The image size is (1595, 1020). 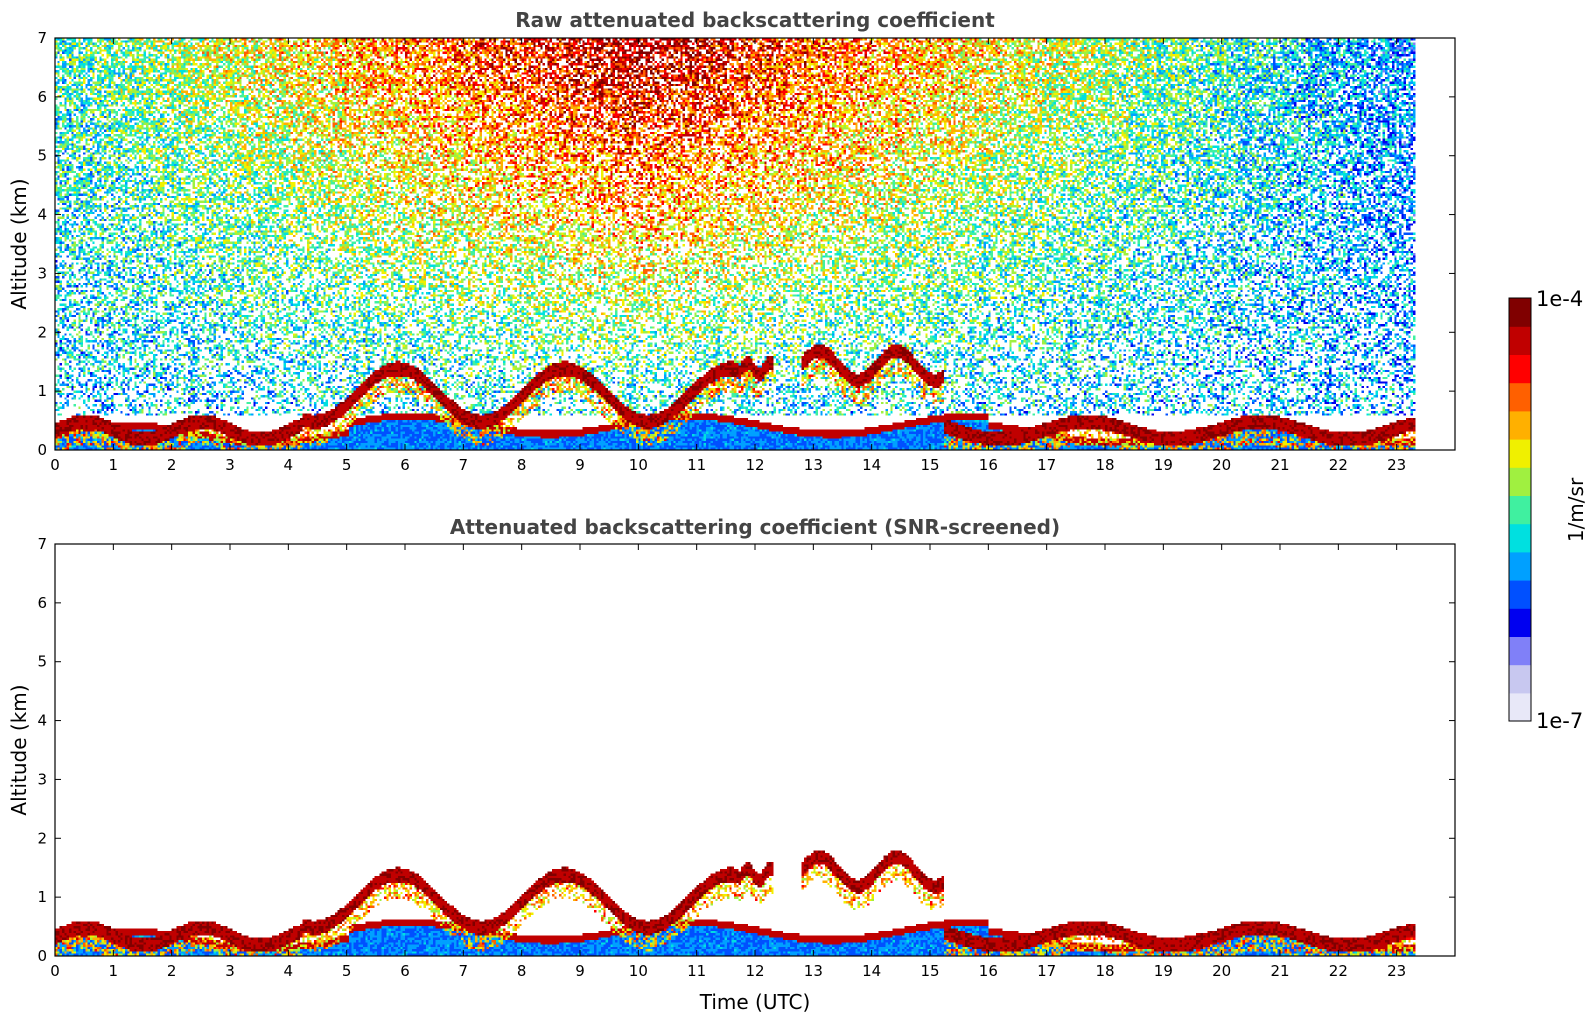 What do you see at coordinates (19, 749) in the screenshot?
I see `bottom-panel-y-axis-label: Altitude (km)` at bounding box center [19, 749].